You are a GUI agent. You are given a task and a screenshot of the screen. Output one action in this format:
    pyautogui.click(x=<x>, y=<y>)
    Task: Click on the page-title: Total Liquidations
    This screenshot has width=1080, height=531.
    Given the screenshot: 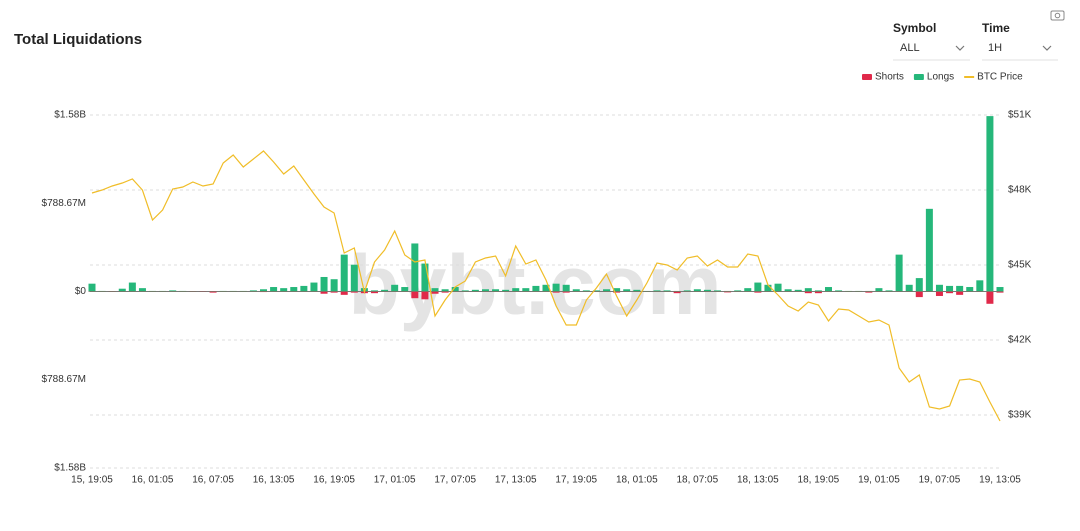 What is the action you would take?
    pyautogui.click(x=78, y=39)
    